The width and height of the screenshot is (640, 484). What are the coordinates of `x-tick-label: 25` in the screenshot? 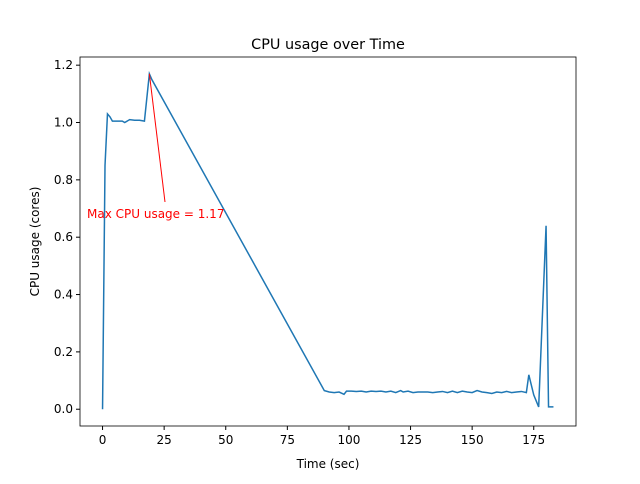 It's located at (164, 440).